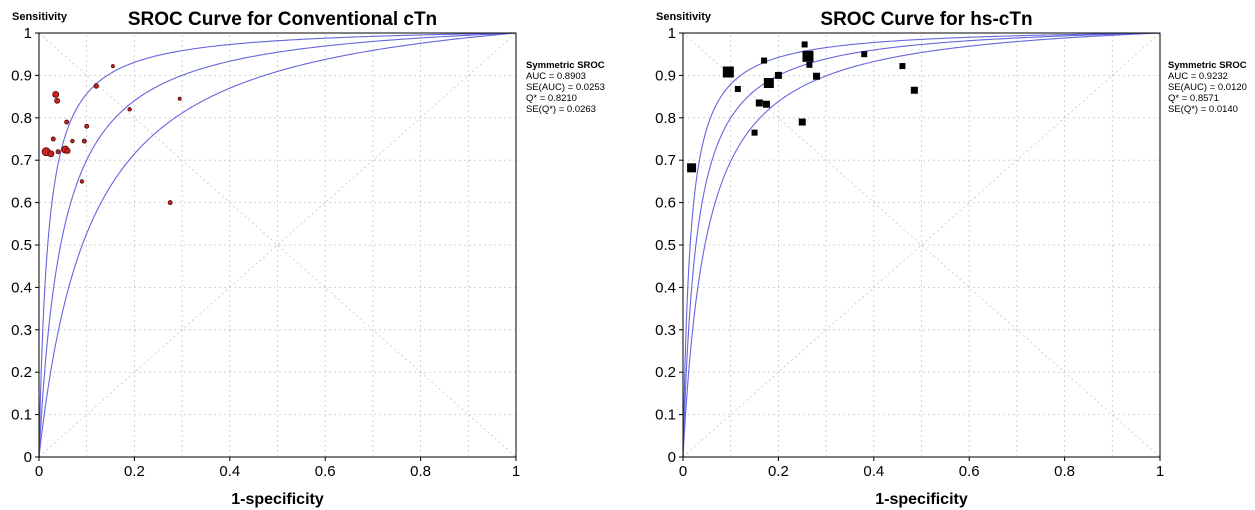  Describe the element at coordinates (1193, 98) in the screenshot. I see `sroc-stat-q: Q* = 0.8571` at that location.